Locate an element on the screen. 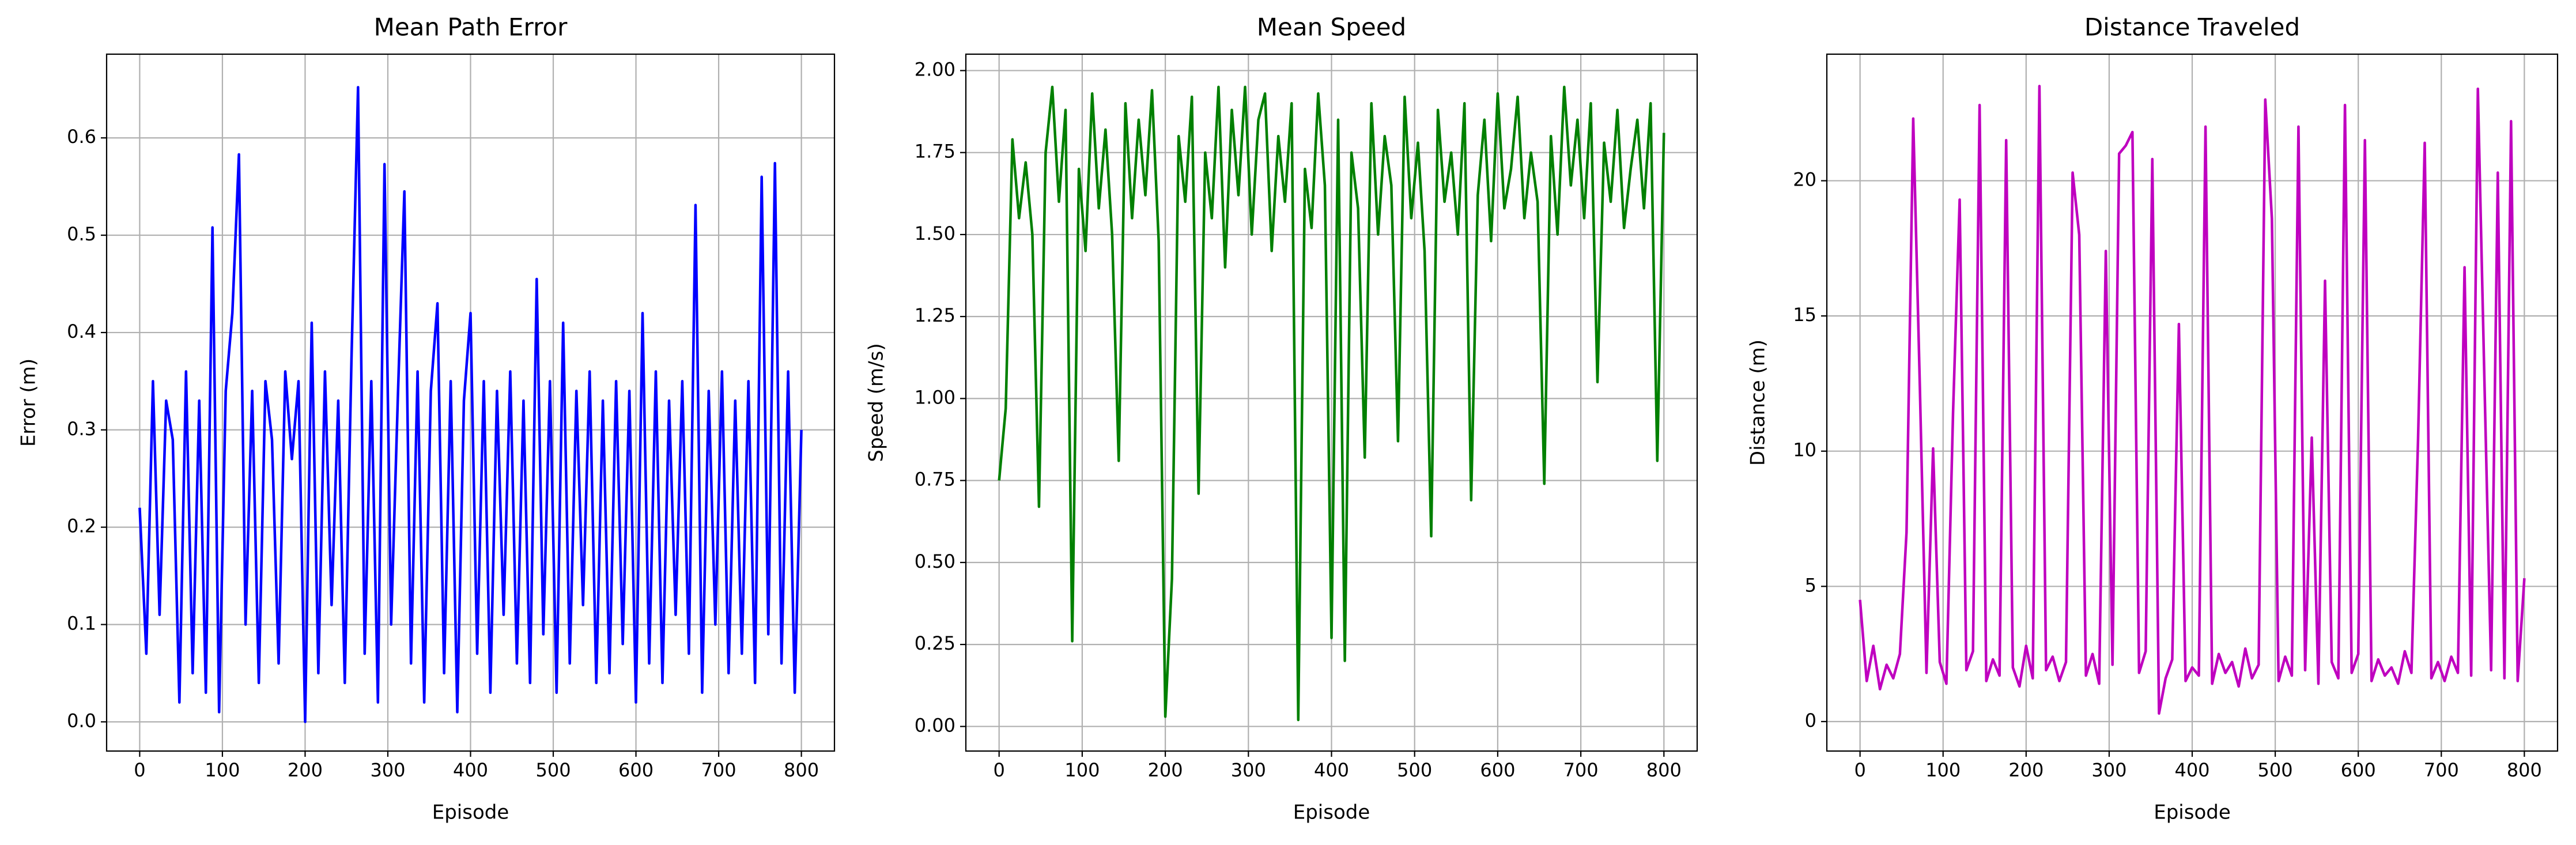 The image size is (2576, 845). y-tick-label: 0.6 is located at coordinates (81, 137).